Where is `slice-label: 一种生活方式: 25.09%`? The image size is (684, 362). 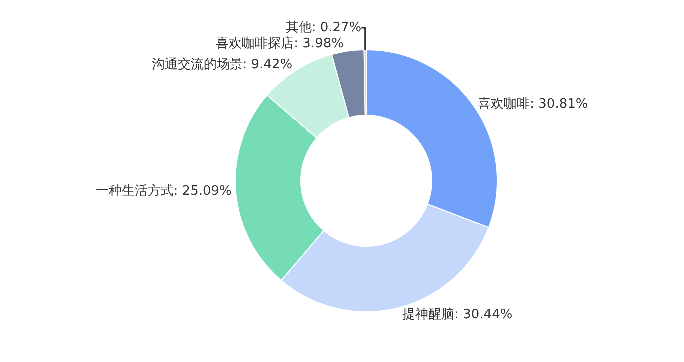 slice-label: 一种生活方式: 25.09% is located at coordinates (164, 191).